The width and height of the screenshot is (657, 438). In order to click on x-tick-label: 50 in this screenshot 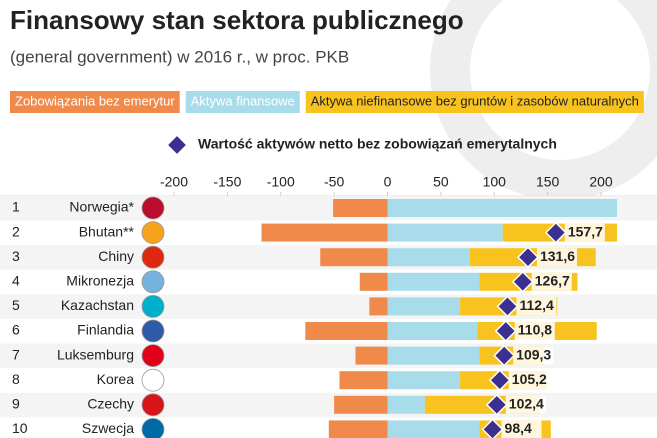, I will do `click(441, 182)`.